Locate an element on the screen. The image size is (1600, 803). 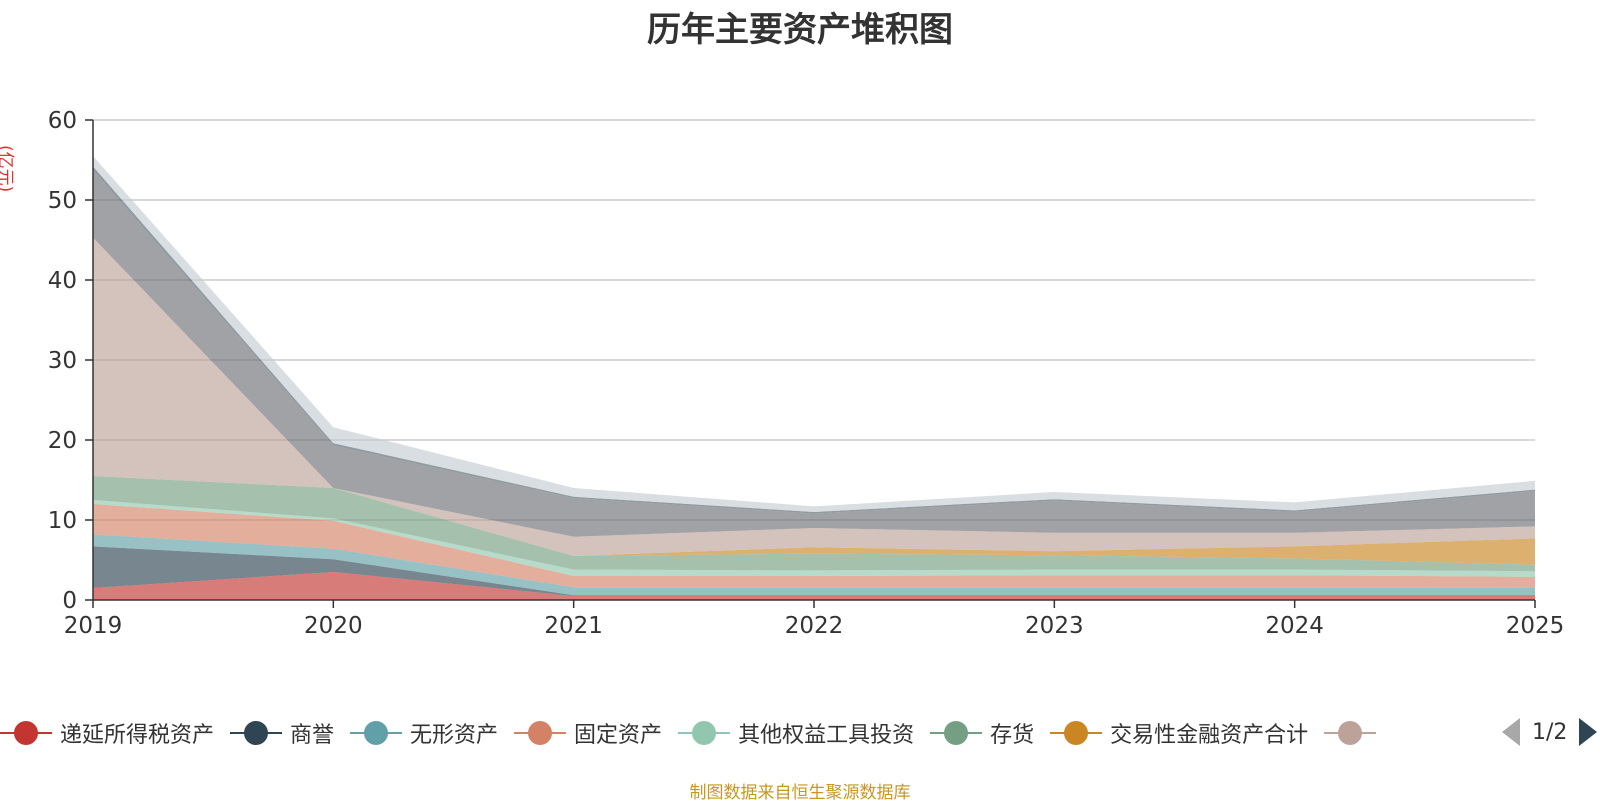
legend-next-page-icon is located at coordinates (1588, 732).